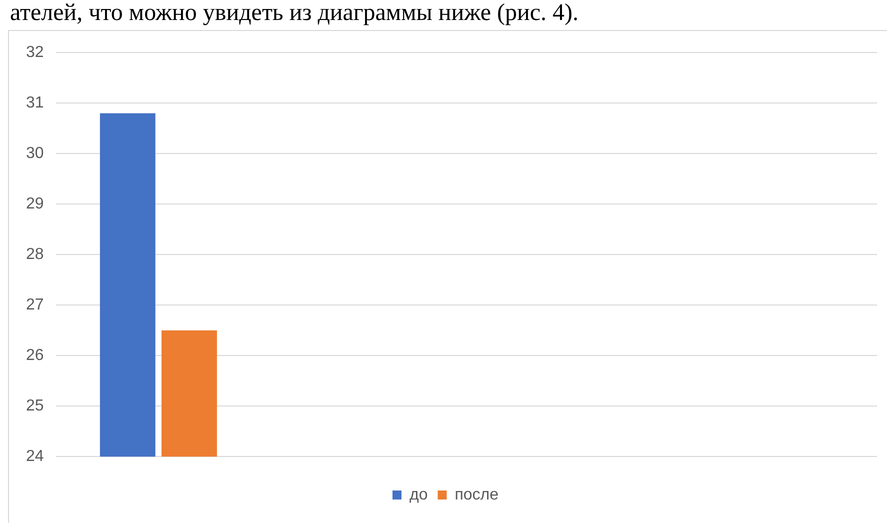  I want to click on y-tick-label: 32, so click(35, 53).